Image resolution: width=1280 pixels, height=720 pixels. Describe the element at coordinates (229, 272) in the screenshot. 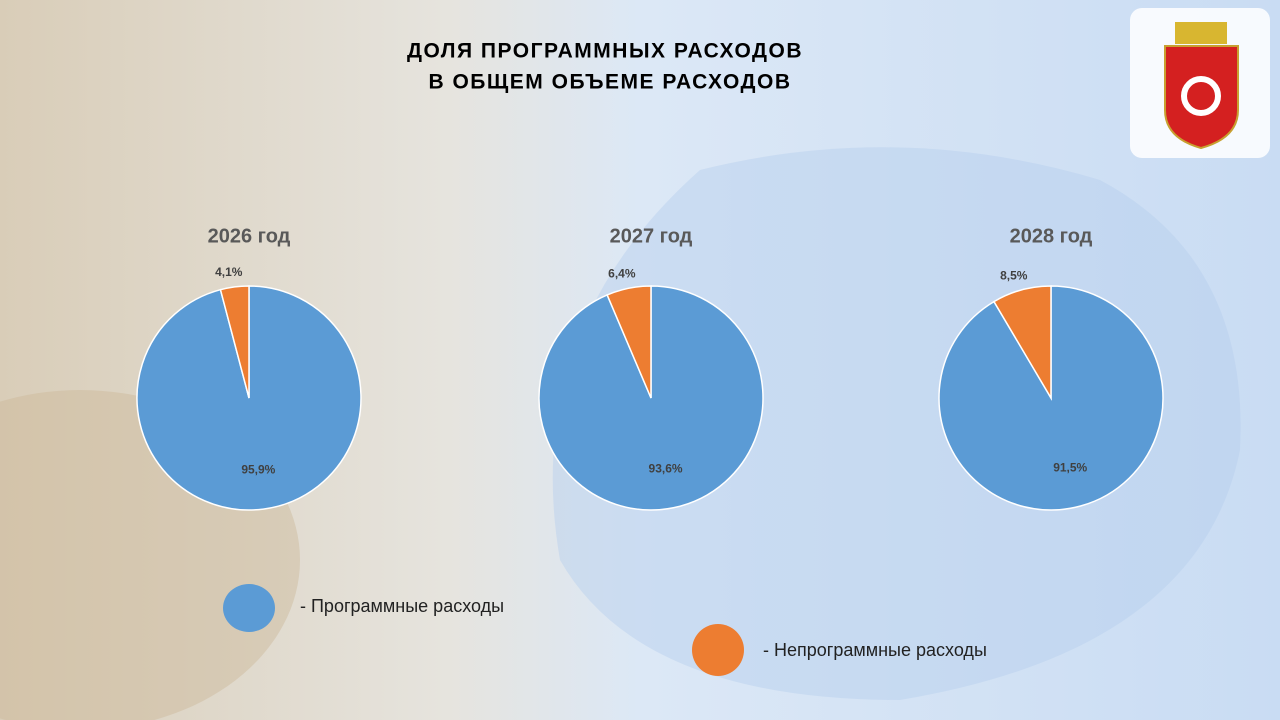

I see `data-label: 4,1%` at that location.